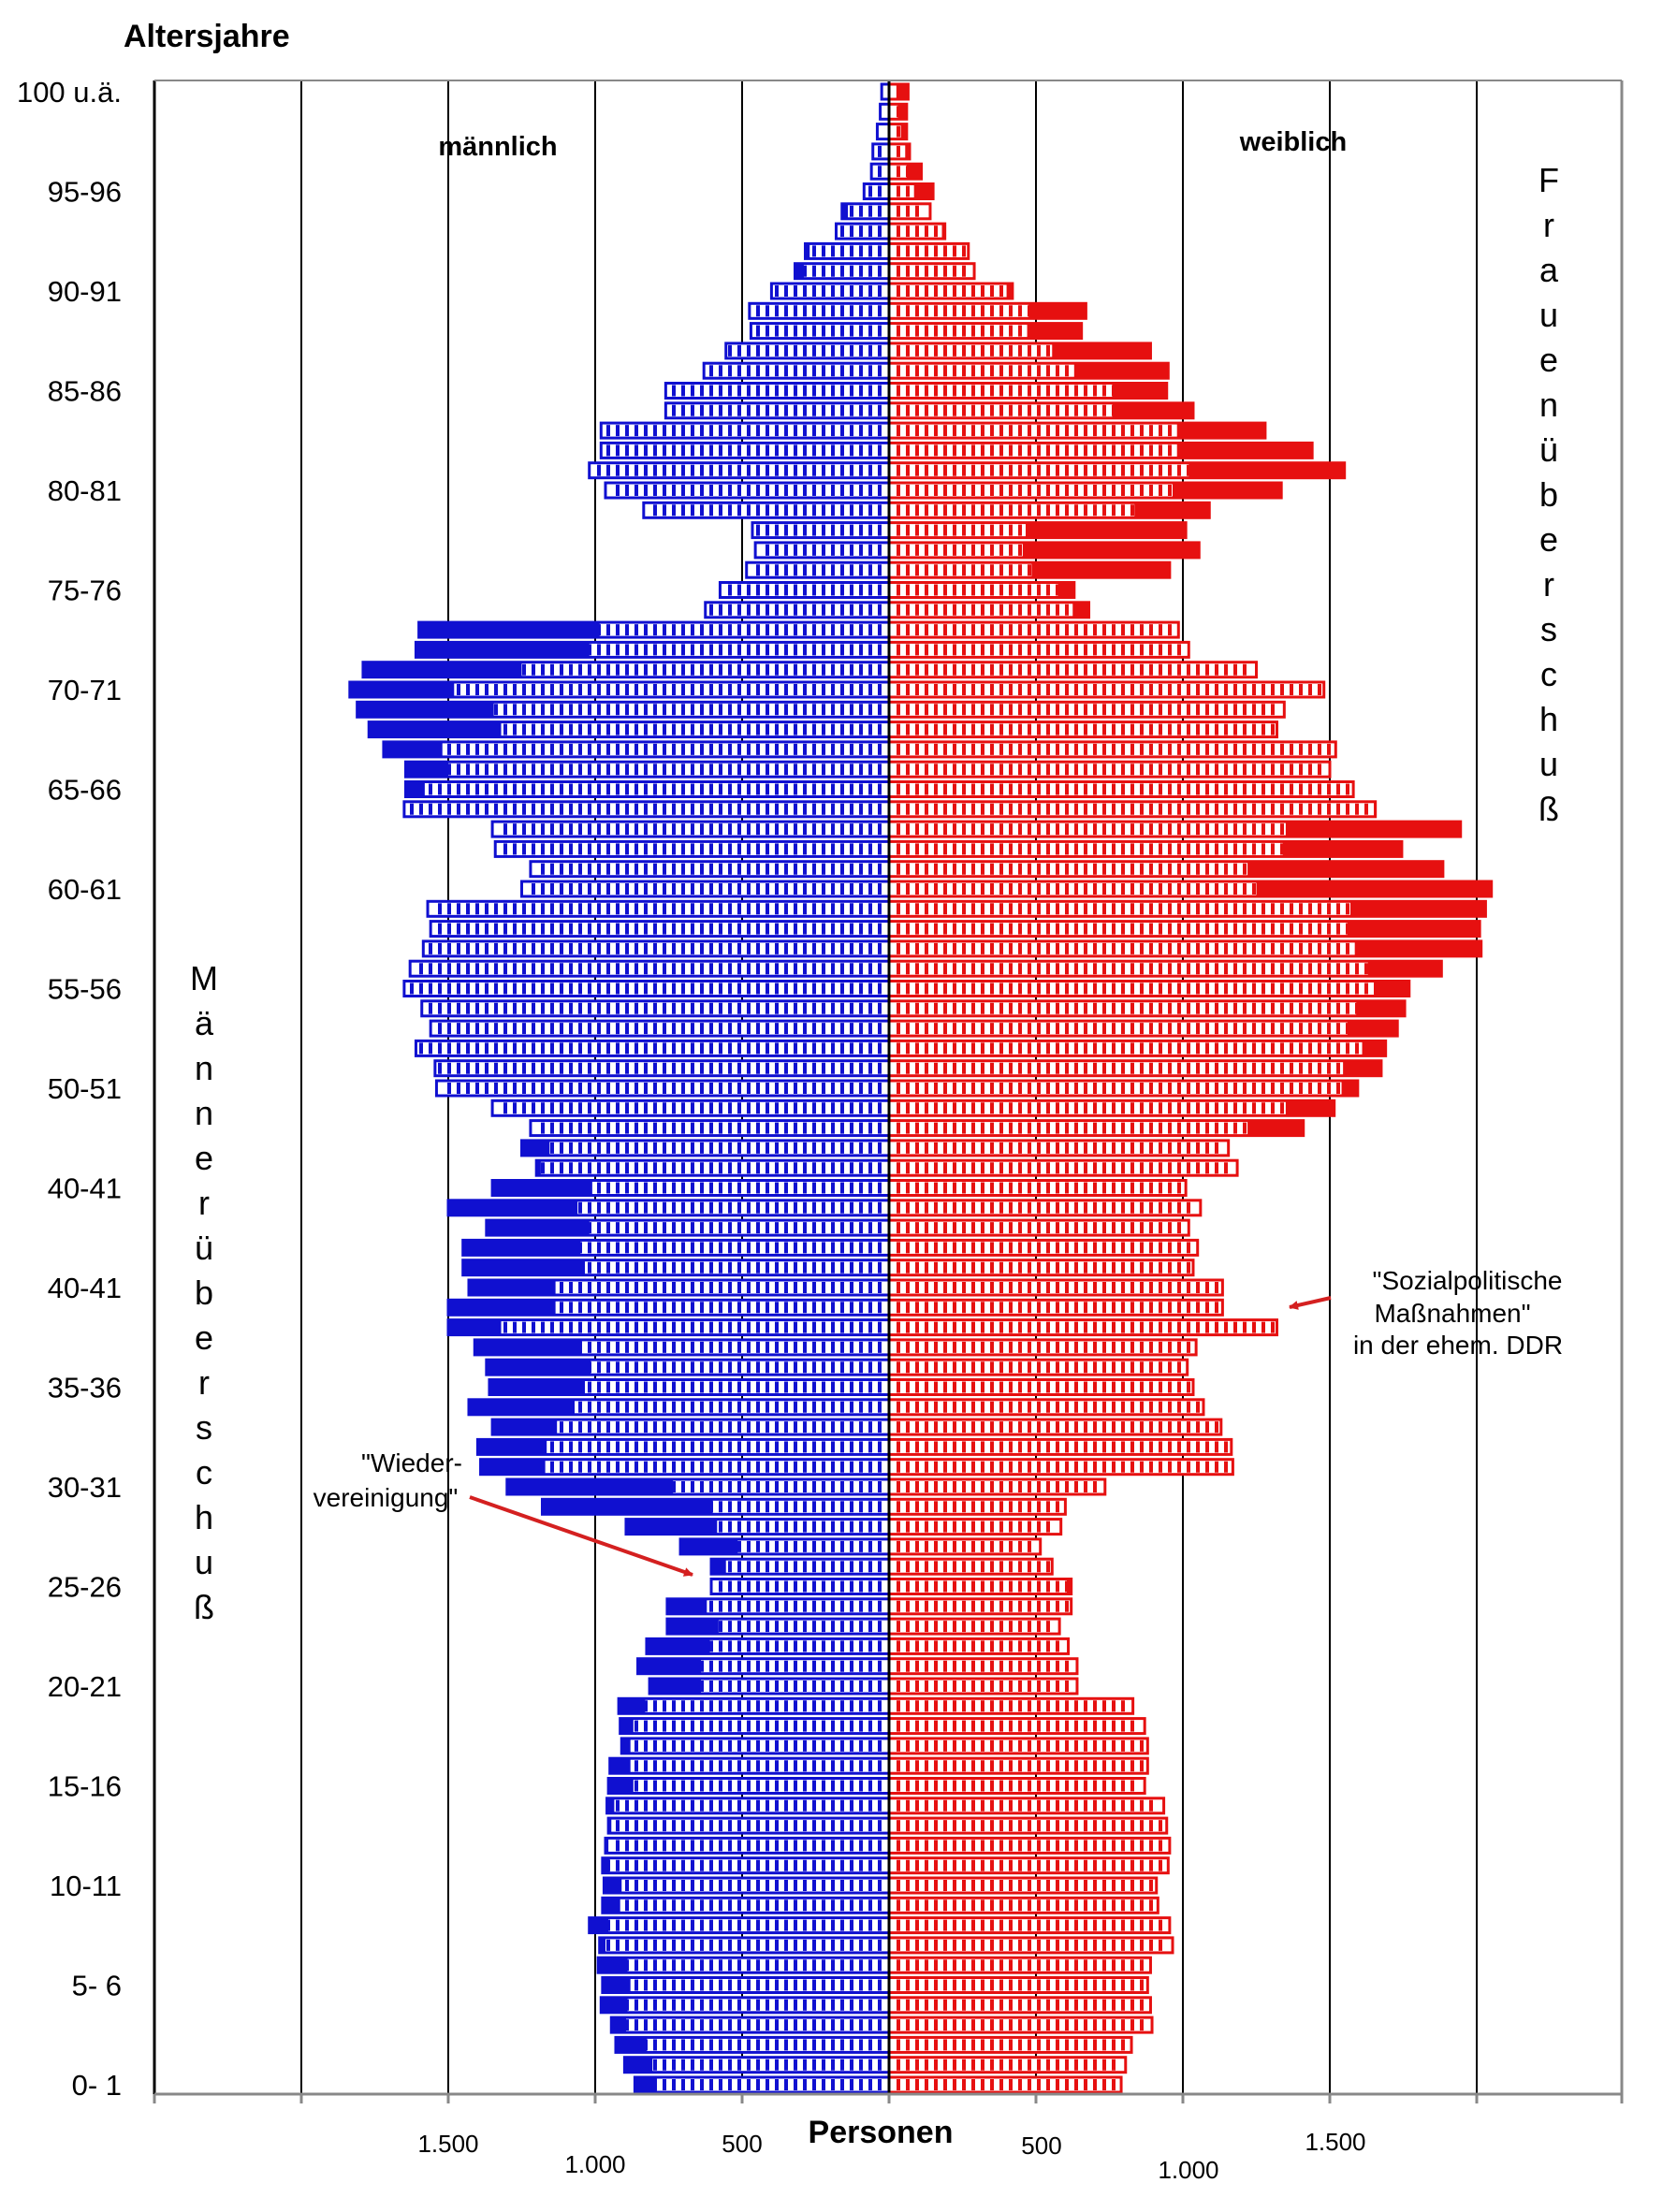  Describe the element at coordinates (85, 889) in the screenshot. I see `y-tick-label: 60-61` at that location.